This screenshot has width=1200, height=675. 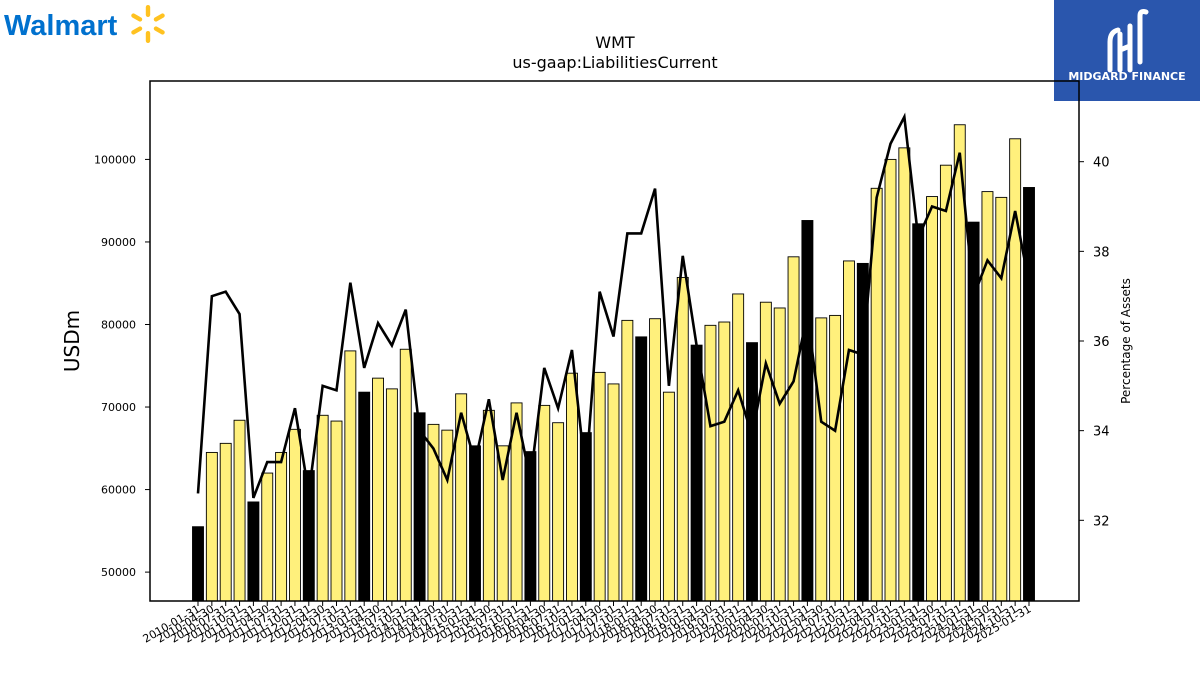 I want to click on chart-subtitle: us-gaap:LiabilitiesCurrent, so click(x=614, y=62).